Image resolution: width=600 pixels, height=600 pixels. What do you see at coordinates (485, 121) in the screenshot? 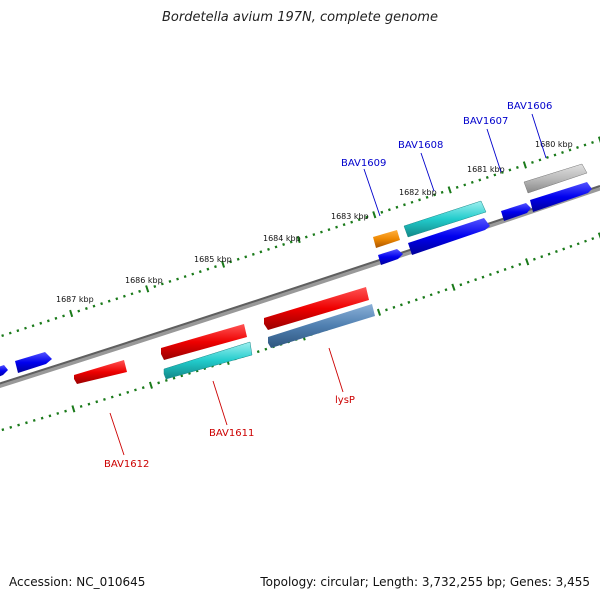
I see `gene-label-bav1607: BAV1607` at bounding box center [485, 121].